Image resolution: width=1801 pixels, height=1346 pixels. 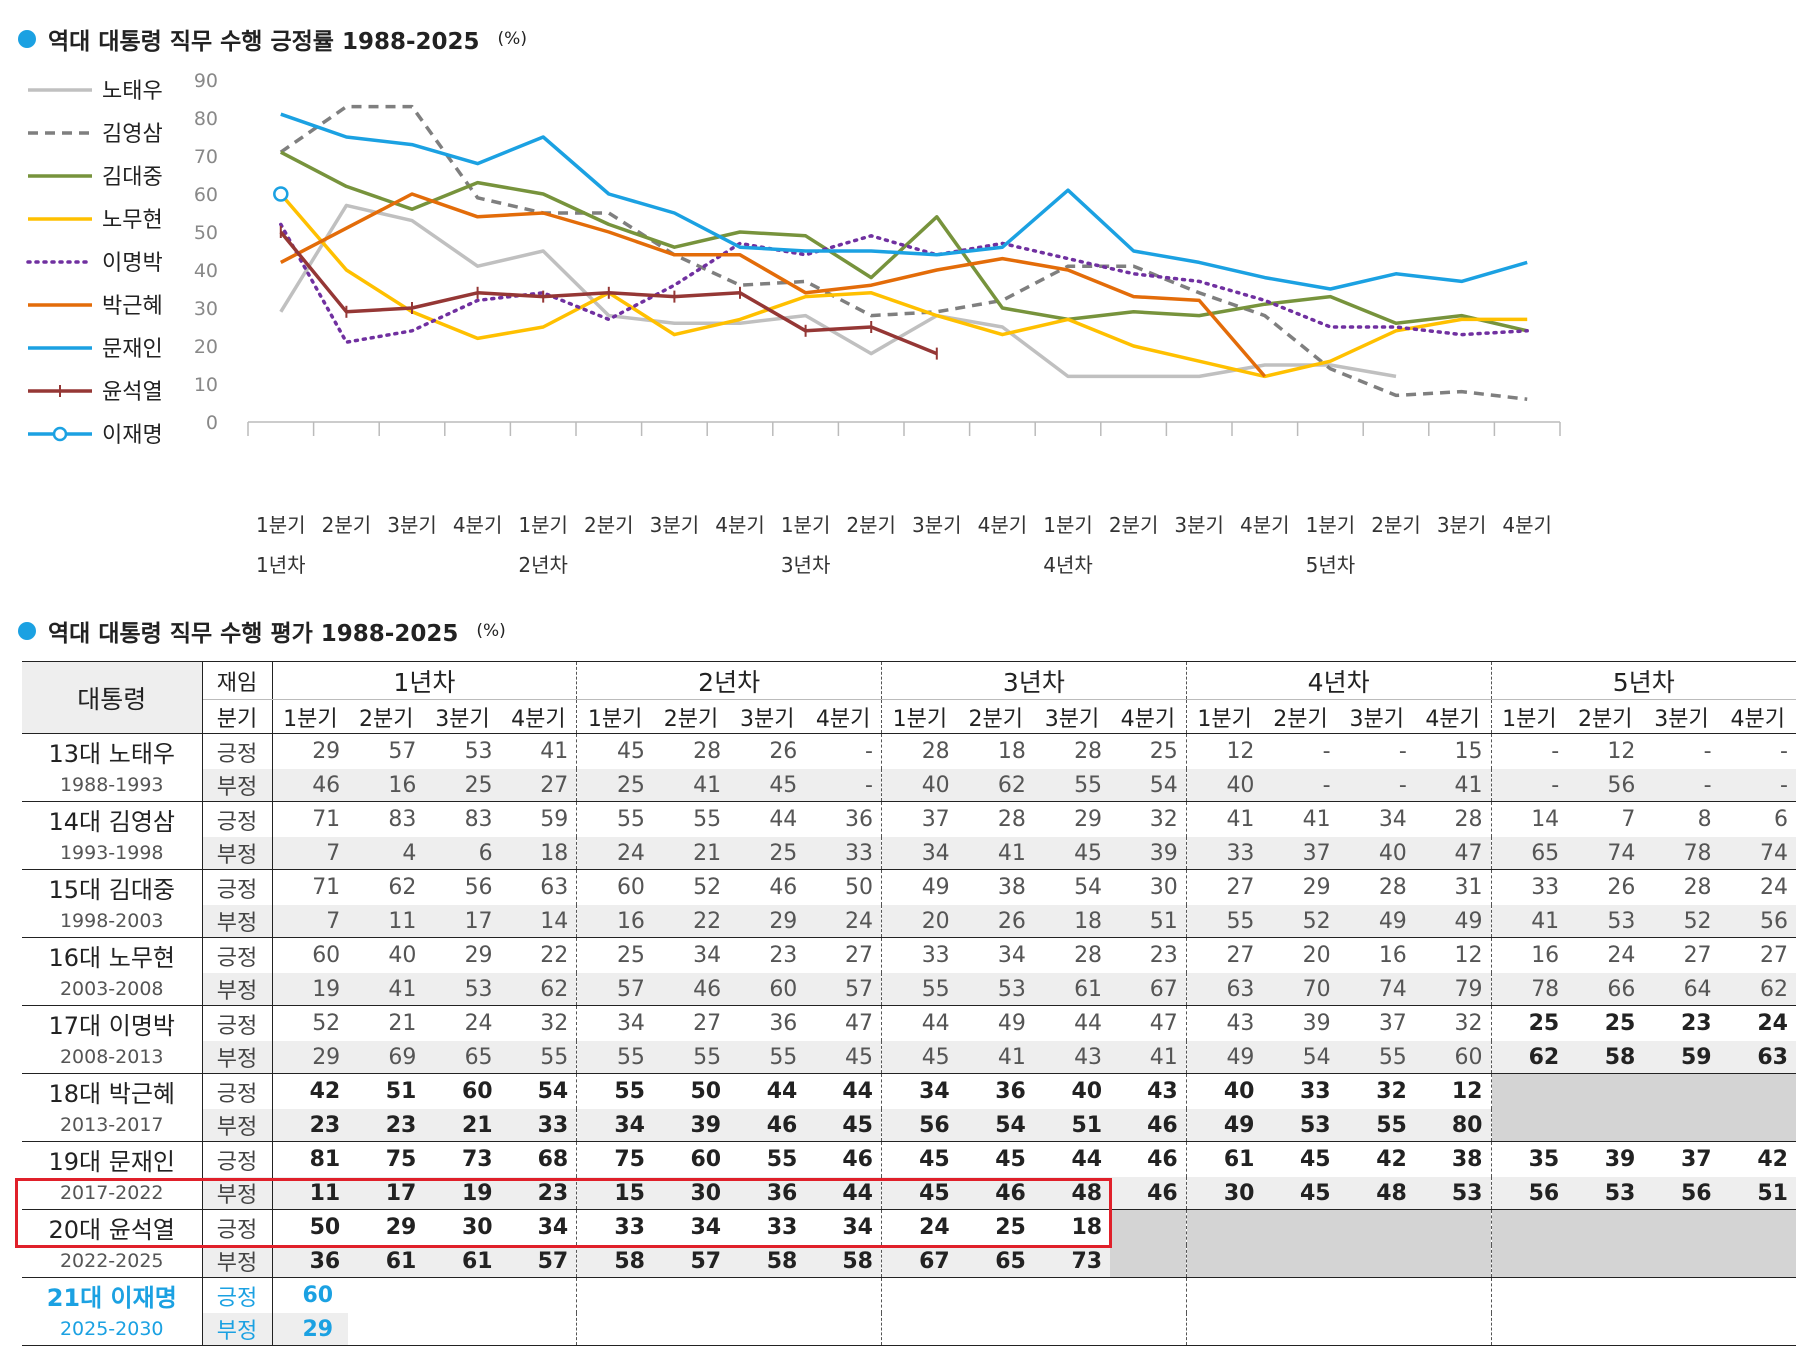 What do you see at coordinates (543, 565) in the screenshot?
I see `x-year-label: 2년차` at bounding box center [543, 565].